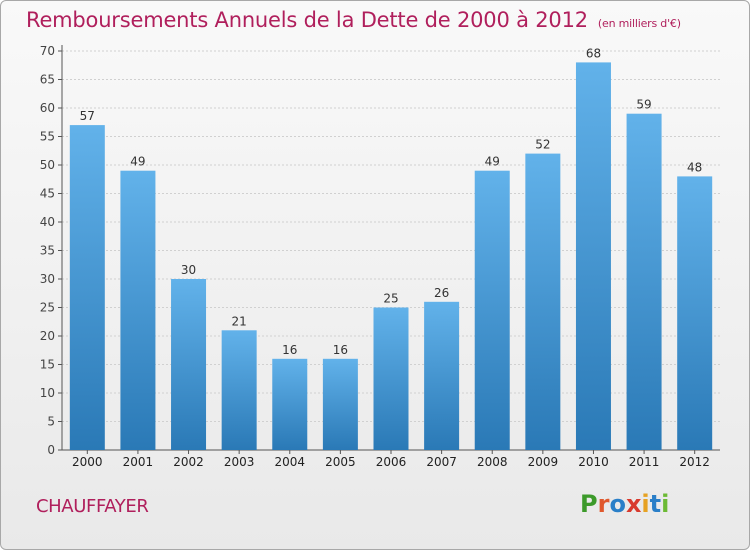 Image resolution: width=750 pixels, height=550 pixels. Describe the element at coordinates (589, 504) in the screenshot. I see `logo-letter: P` at that location.